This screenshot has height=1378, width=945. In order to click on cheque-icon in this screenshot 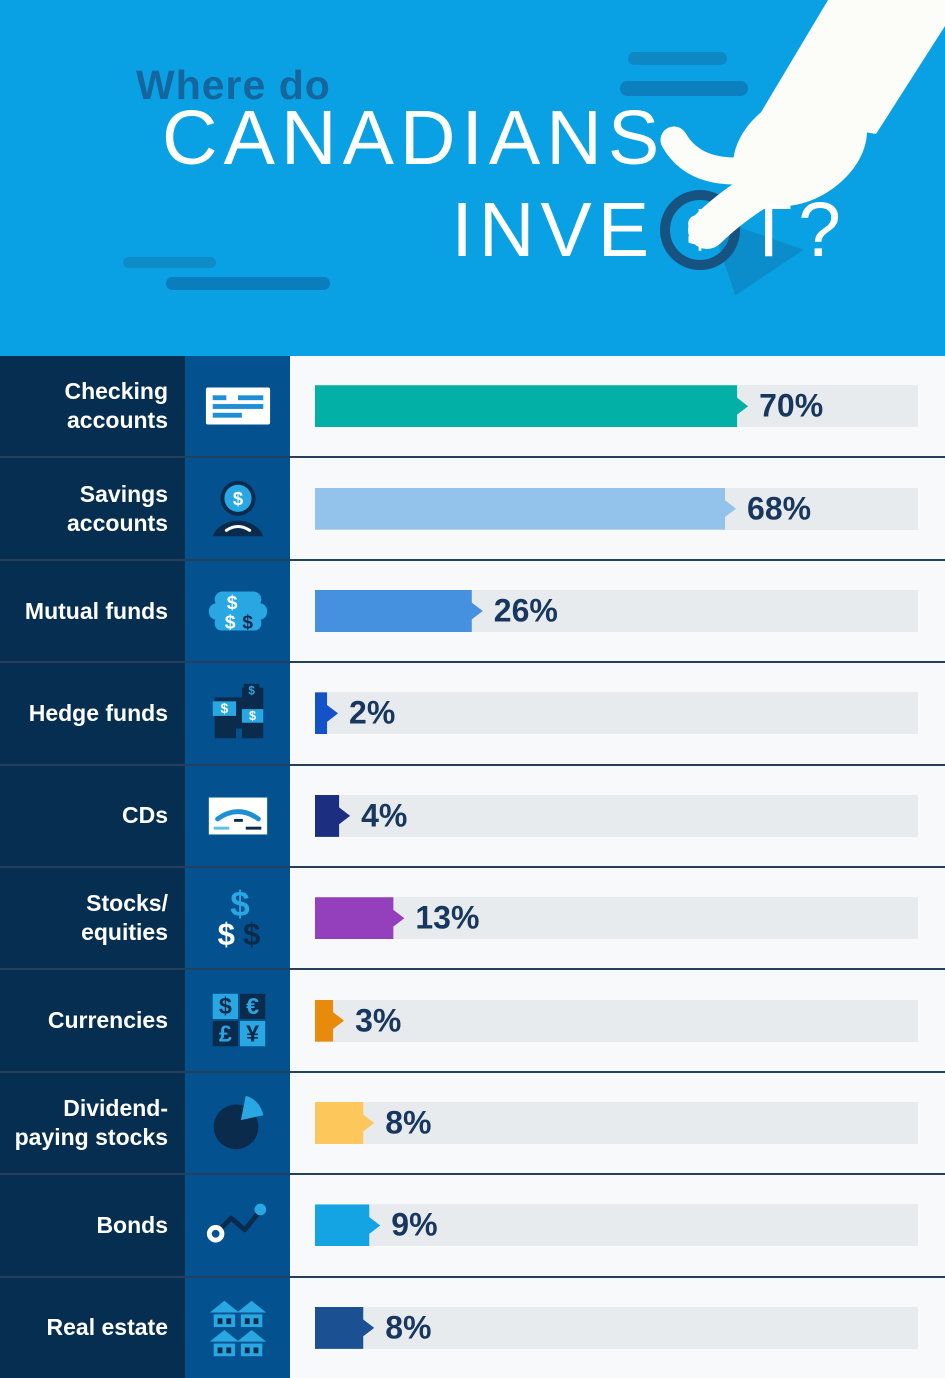, I will do `click(237, 406)`.